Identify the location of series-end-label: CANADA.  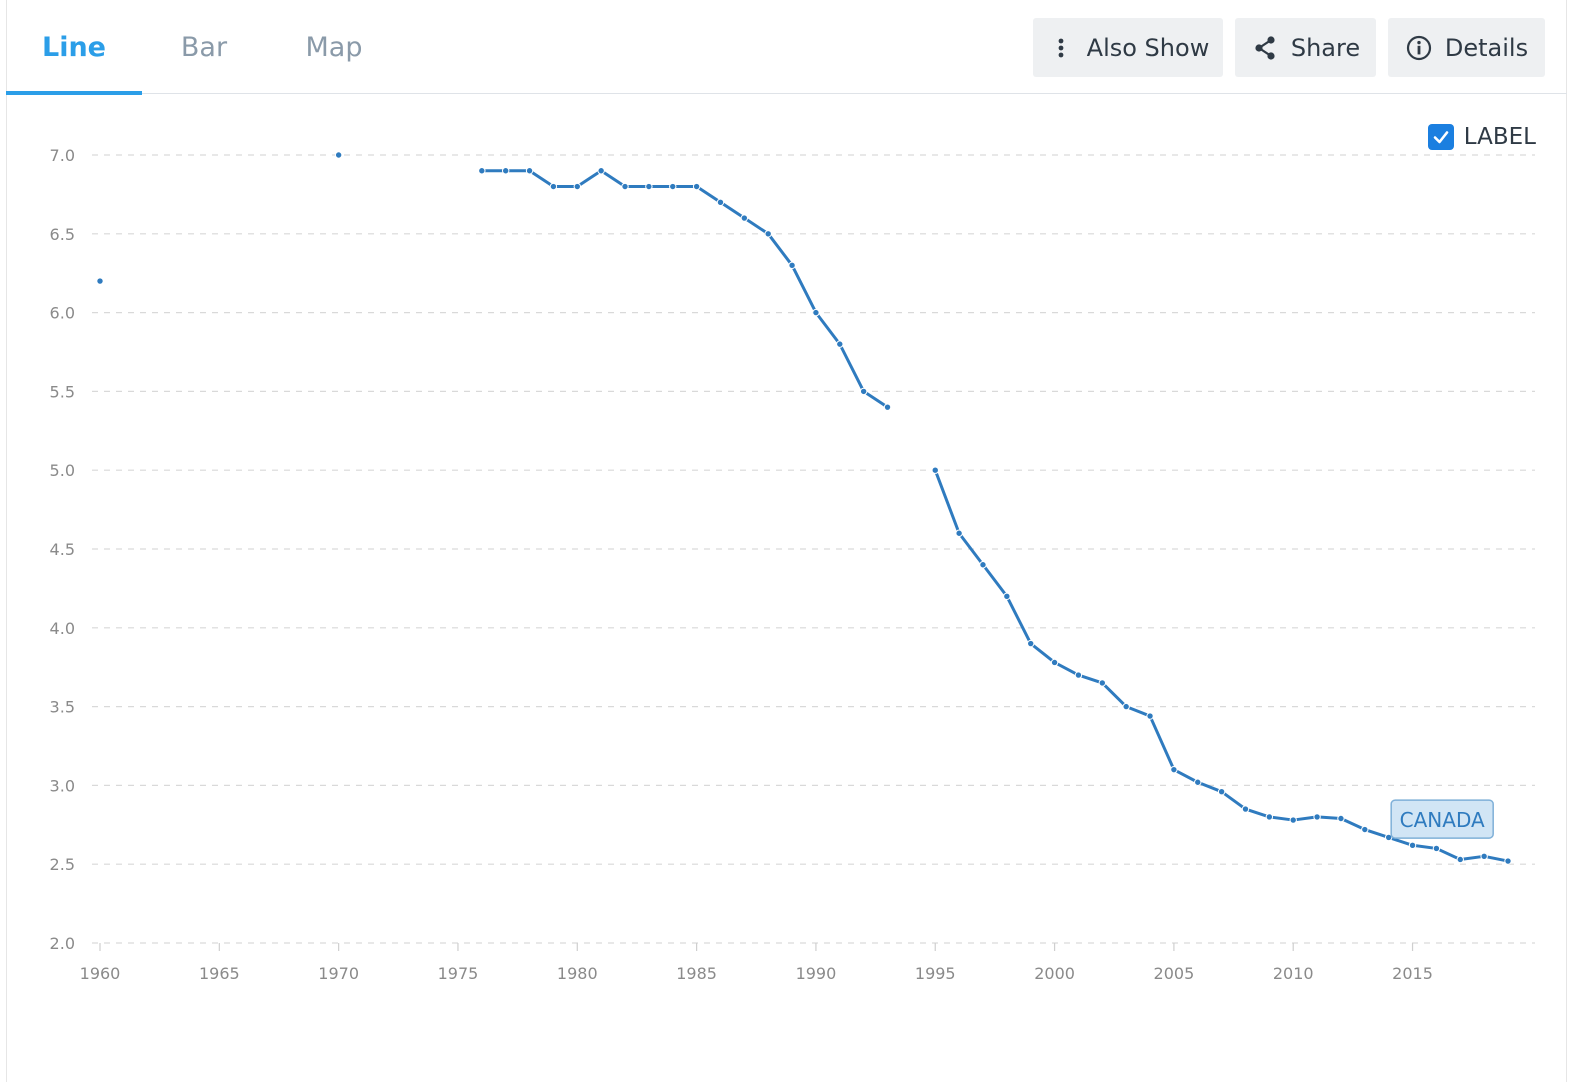
(1442, 820).